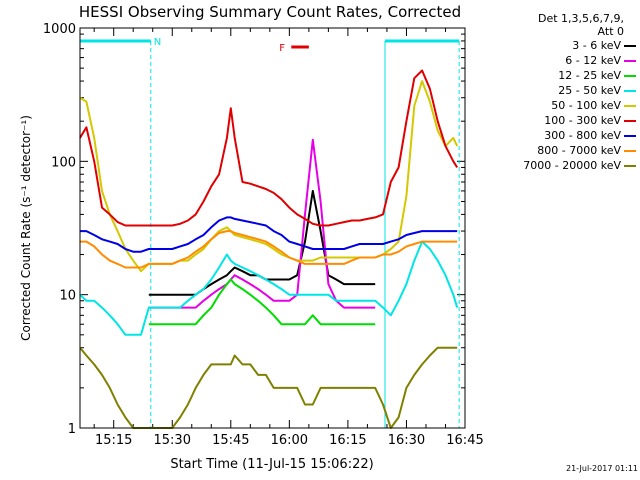 This screenshot has height=480, width=640. What do you see at coordinates (610, 31) in the screenshot?
I see `legend-header-attenuator: Att 0` at bounding box center [610, 31].